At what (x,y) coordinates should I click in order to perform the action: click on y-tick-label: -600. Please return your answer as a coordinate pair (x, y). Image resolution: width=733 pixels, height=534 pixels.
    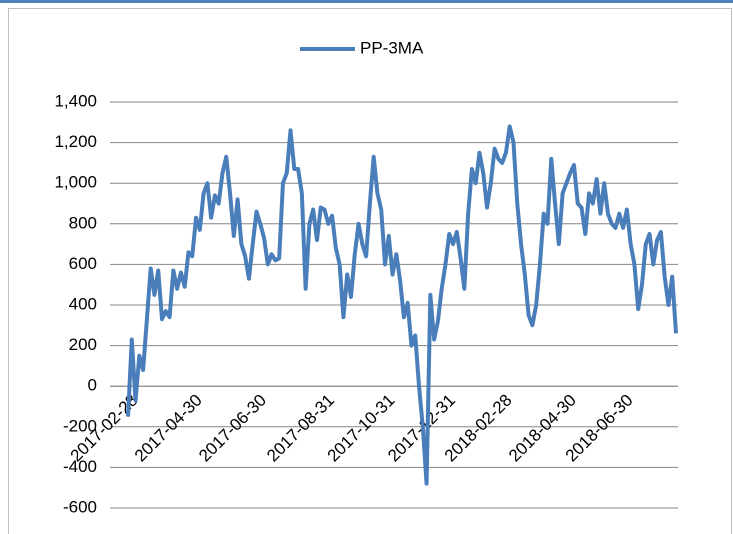
    Looking at the image, I should click on (80, 506).